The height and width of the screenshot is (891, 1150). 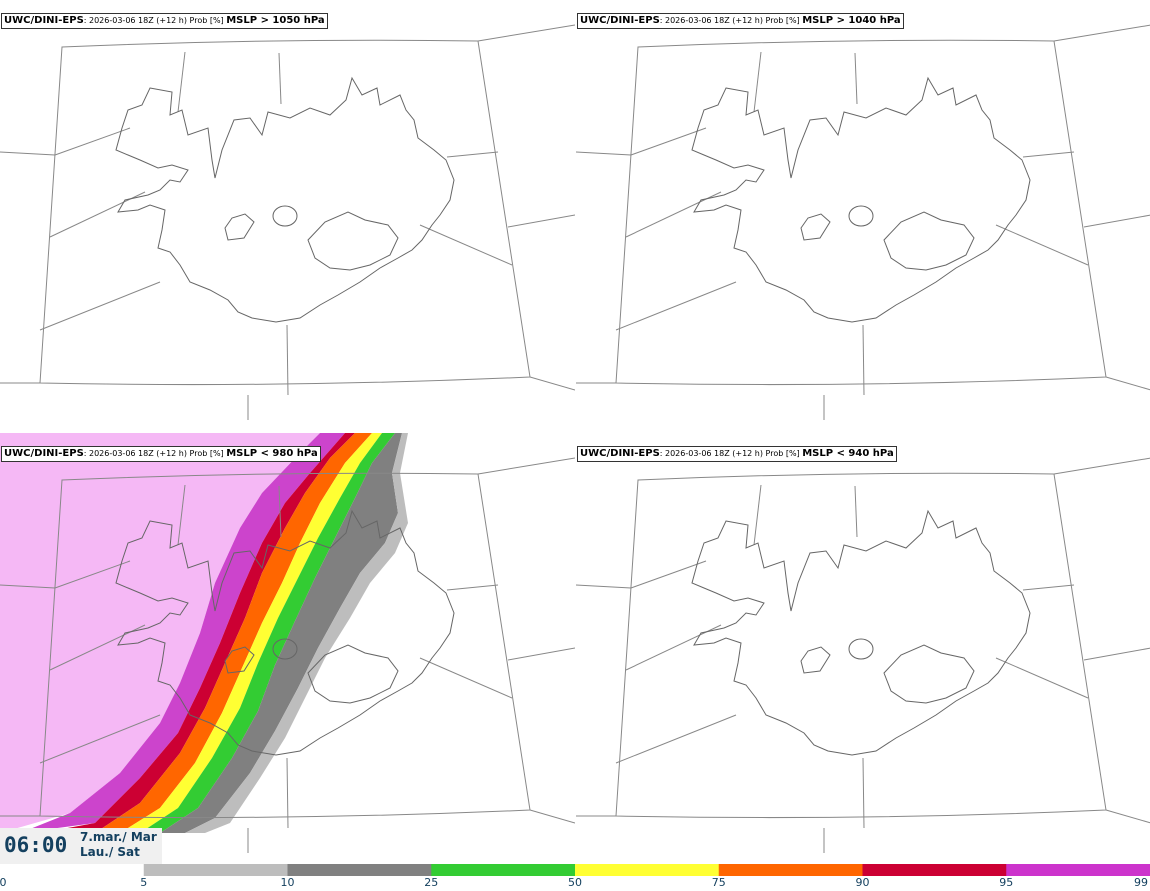 What do you see at coordinates (36, 845) in the screenshot?
I see `valid-time: 06:00` at bounding box center [36, 845].